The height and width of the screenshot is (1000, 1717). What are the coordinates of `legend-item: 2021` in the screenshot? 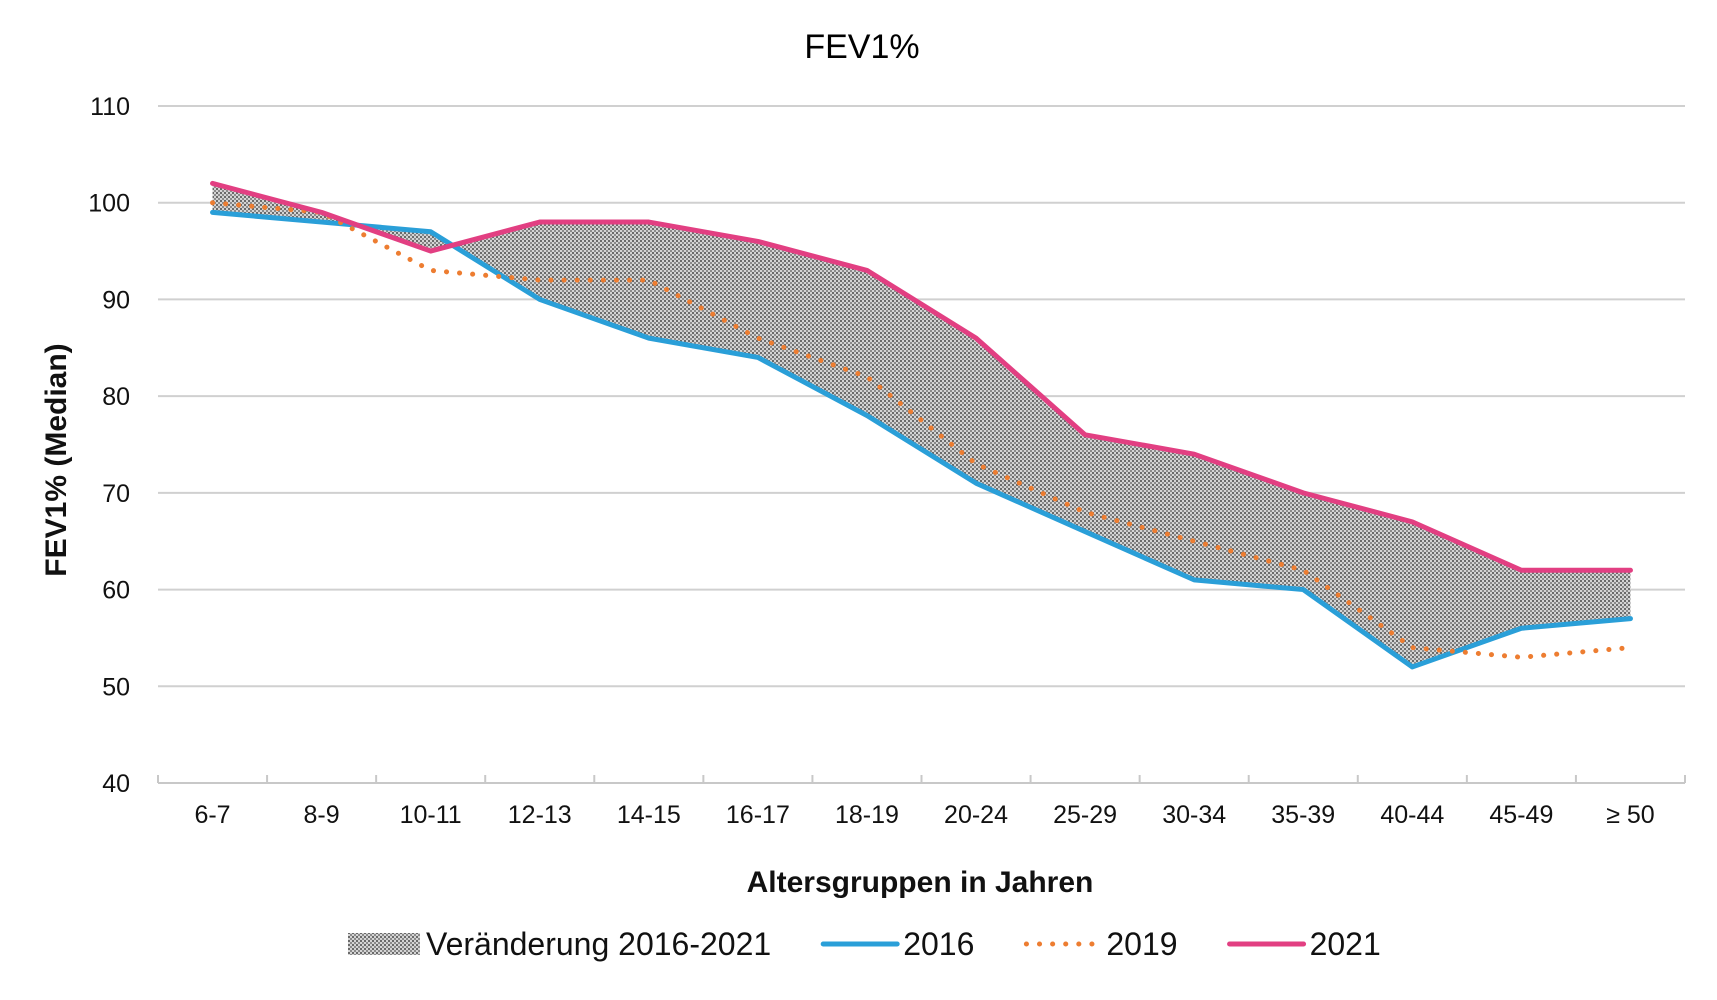 It's located at (1304, 944).